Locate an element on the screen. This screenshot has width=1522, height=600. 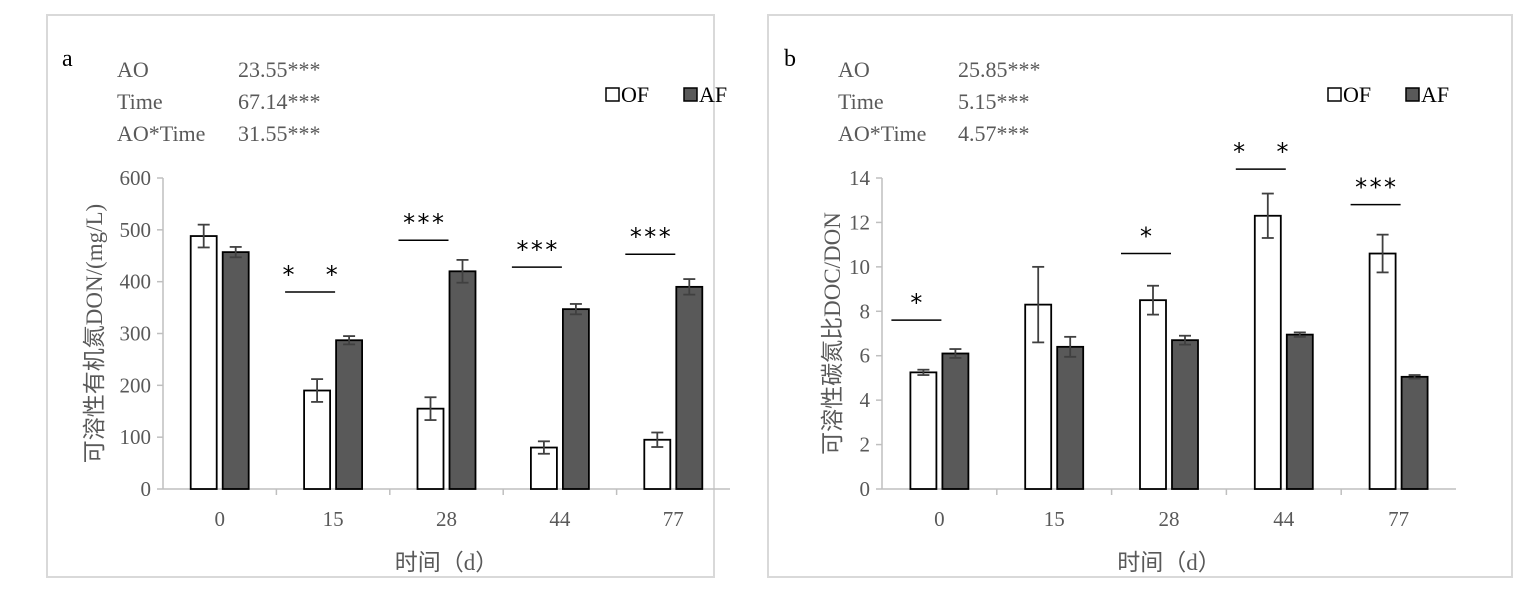
y-tick-label: 6 is located at coordinates (865, 356).